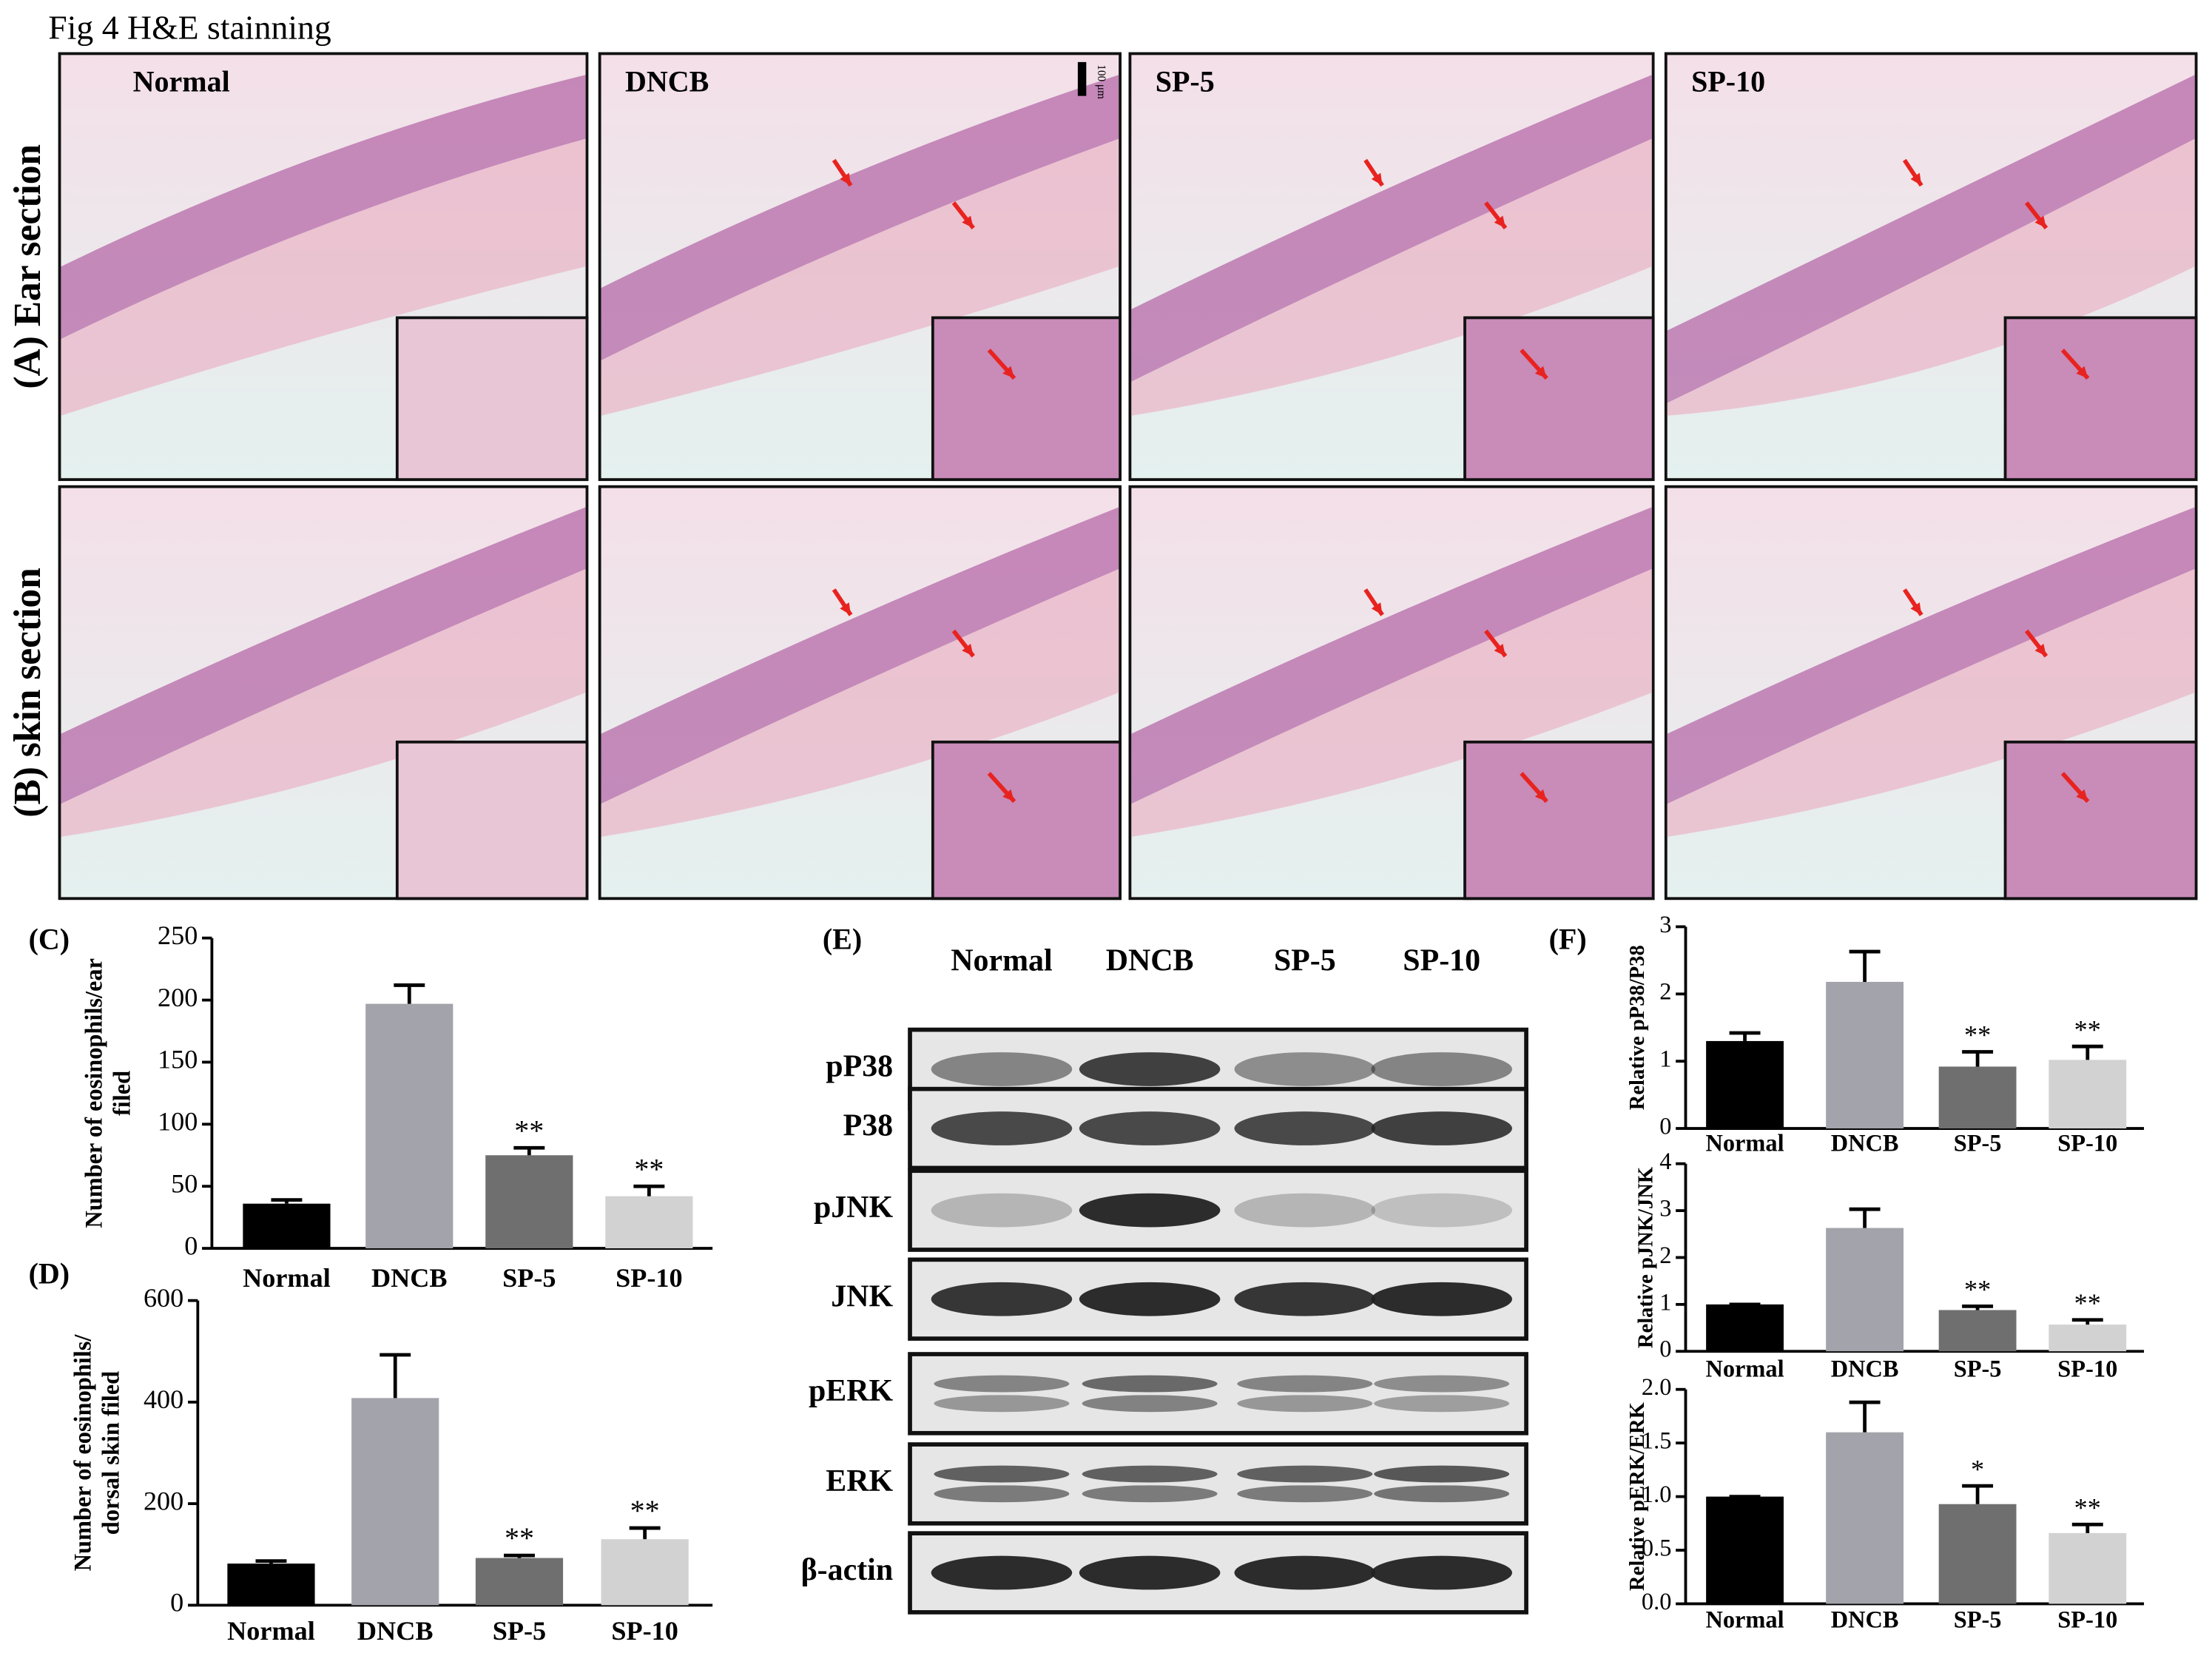 Image resolution: width=2212 pixels, height=1656 pixels. I want to click on y-axis-label: Relative pERK/ERK, so click(1637, 1497).